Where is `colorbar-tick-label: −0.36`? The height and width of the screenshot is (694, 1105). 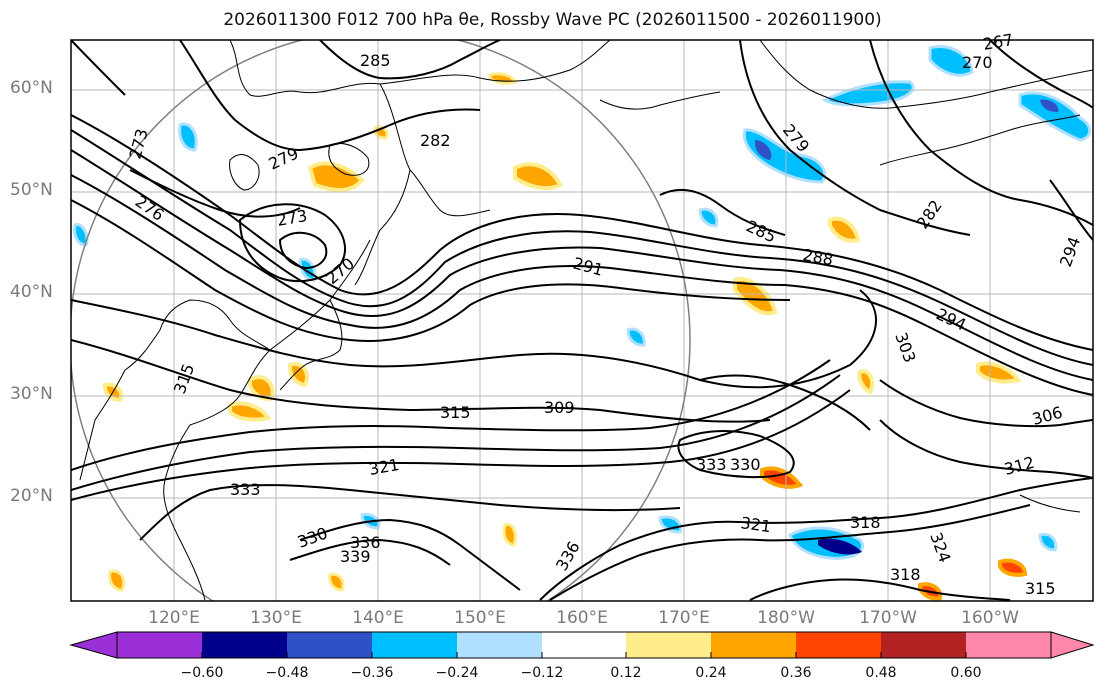 colorbar-tick-label: −0.36 is located at coordinates (372, 673).